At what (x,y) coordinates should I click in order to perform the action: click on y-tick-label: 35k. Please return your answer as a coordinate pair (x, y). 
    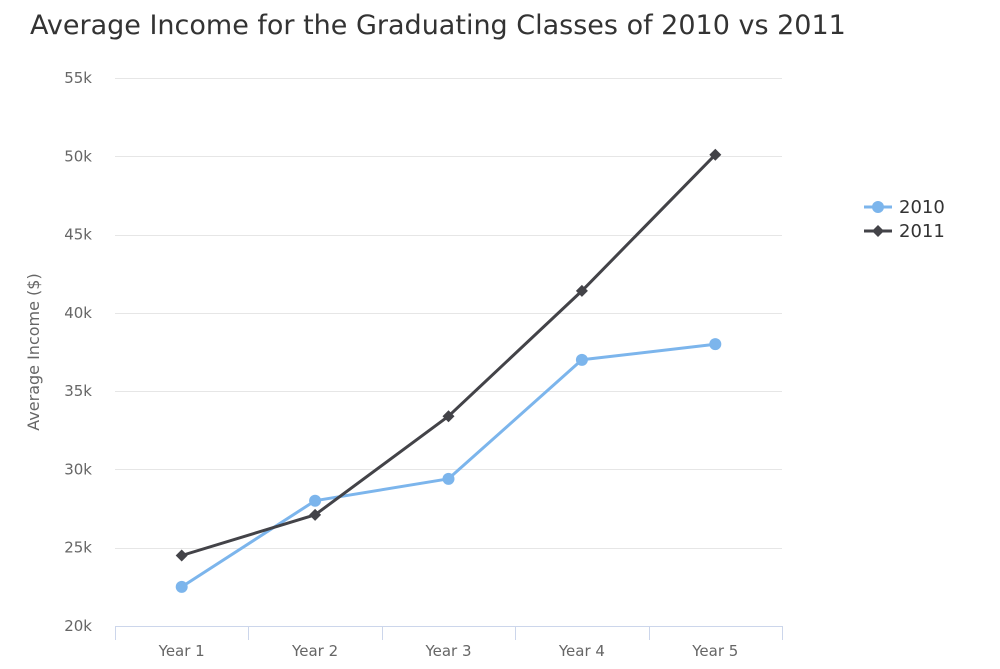
    Looking at the image, I should click on (78, 391).